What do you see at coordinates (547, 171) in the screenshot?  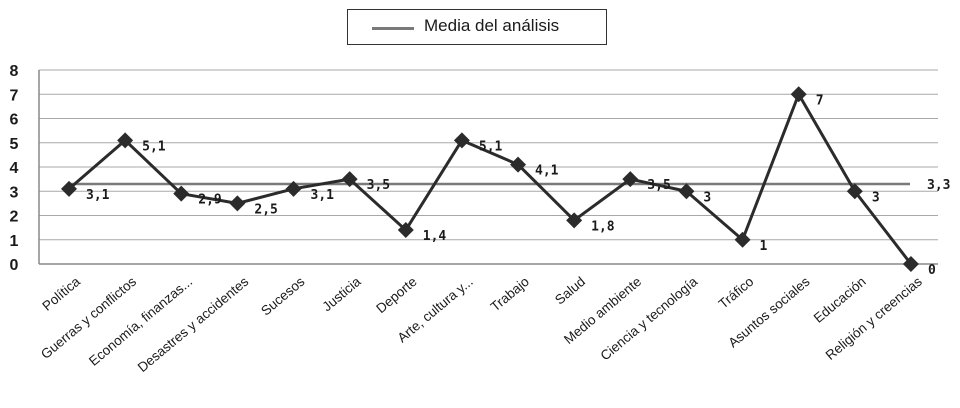 I see `data-label: 4,1` at bounding box center [547, 171].